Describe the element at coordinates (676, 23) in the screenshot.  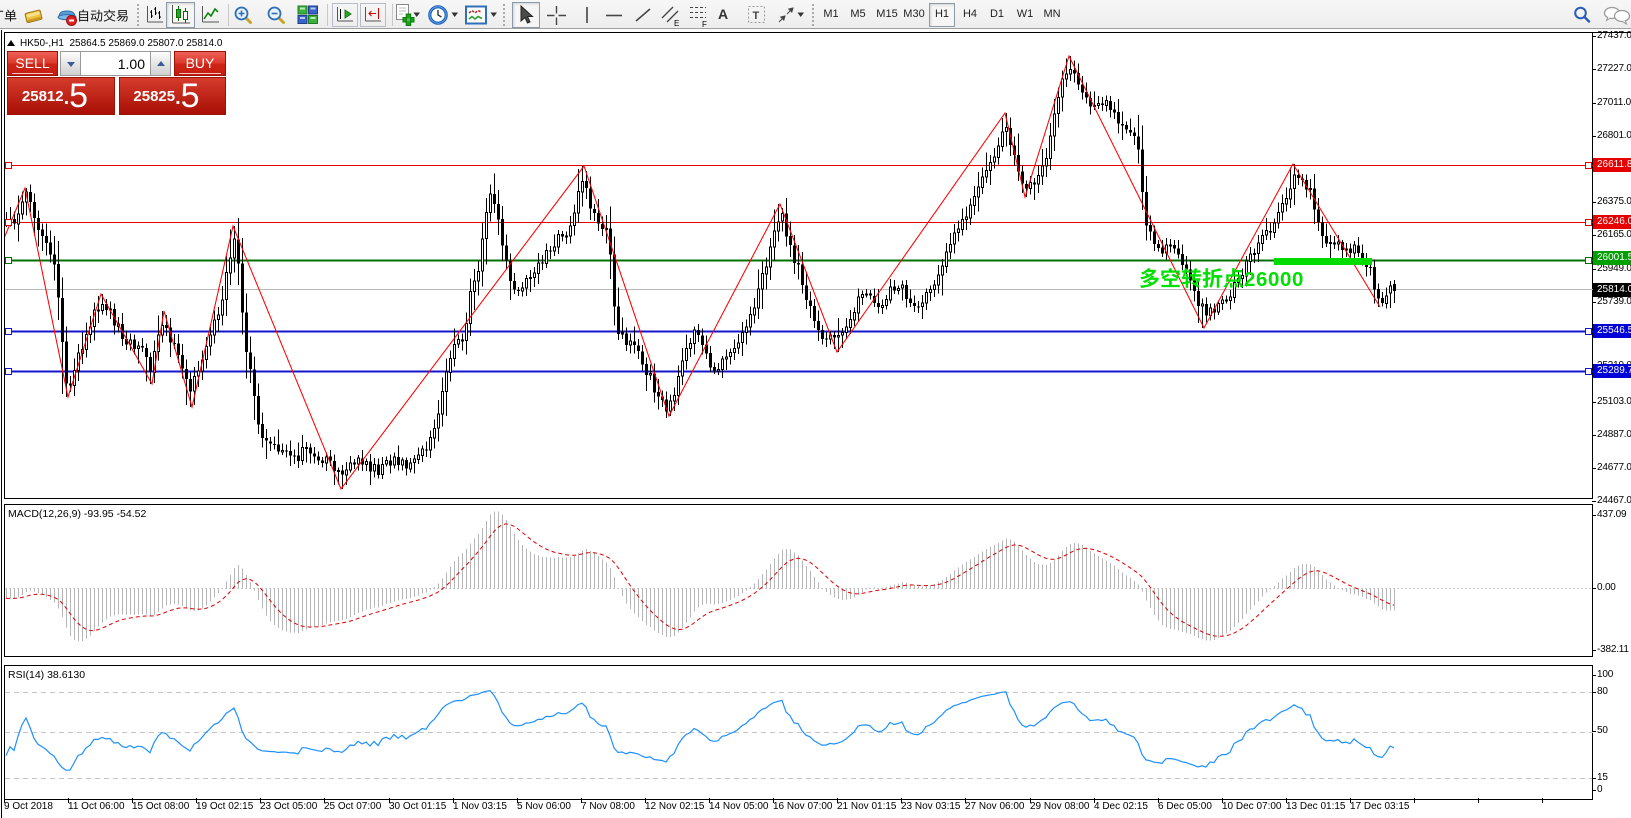
I see `svg-text: E` at that location.